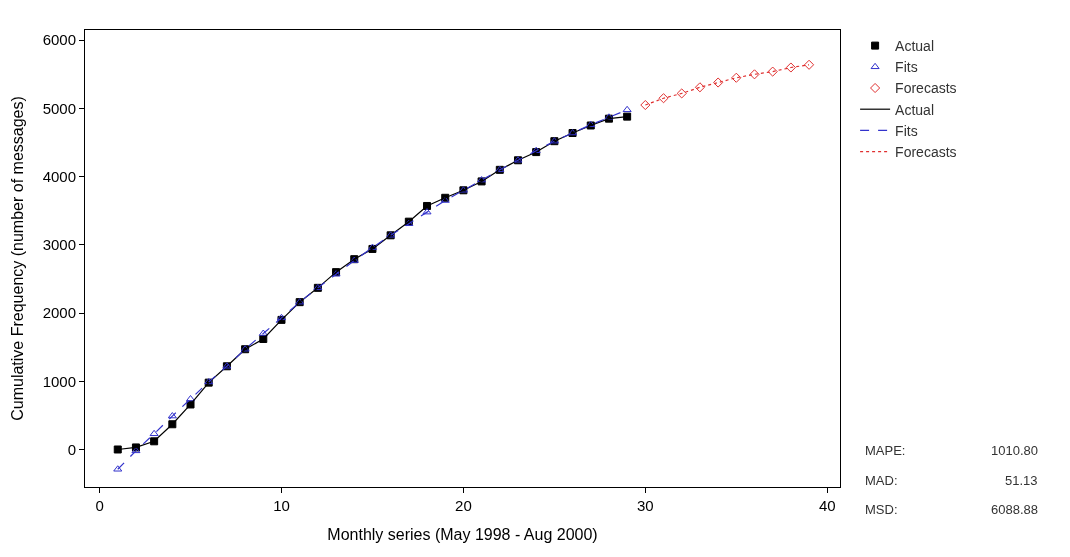 The height and width of the screenshot is (557, 1070). I want to click on x-tick-label: 40, so click(827, 505).